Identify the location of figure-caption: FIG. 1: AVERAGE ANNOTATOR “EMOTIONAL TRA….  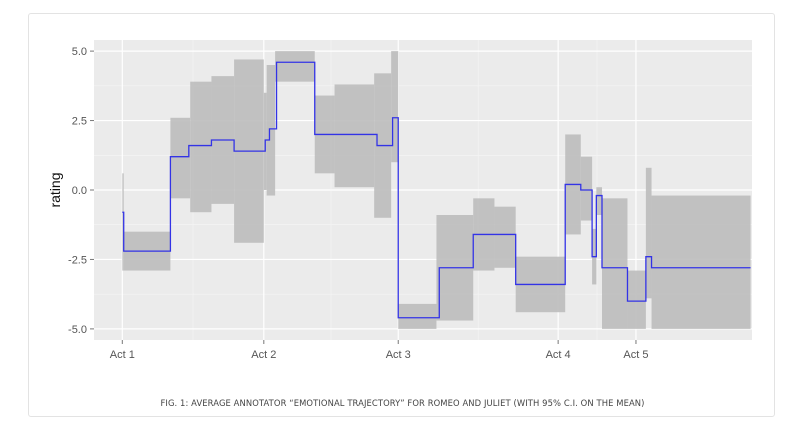
(402, 403).